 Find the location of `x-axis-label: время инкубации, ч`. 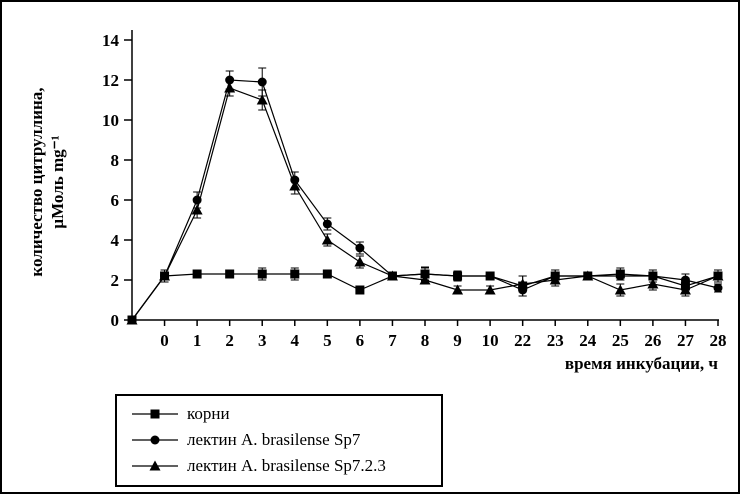

x-axis-label: время инкубации, ч is located at coordinates (641, 363).